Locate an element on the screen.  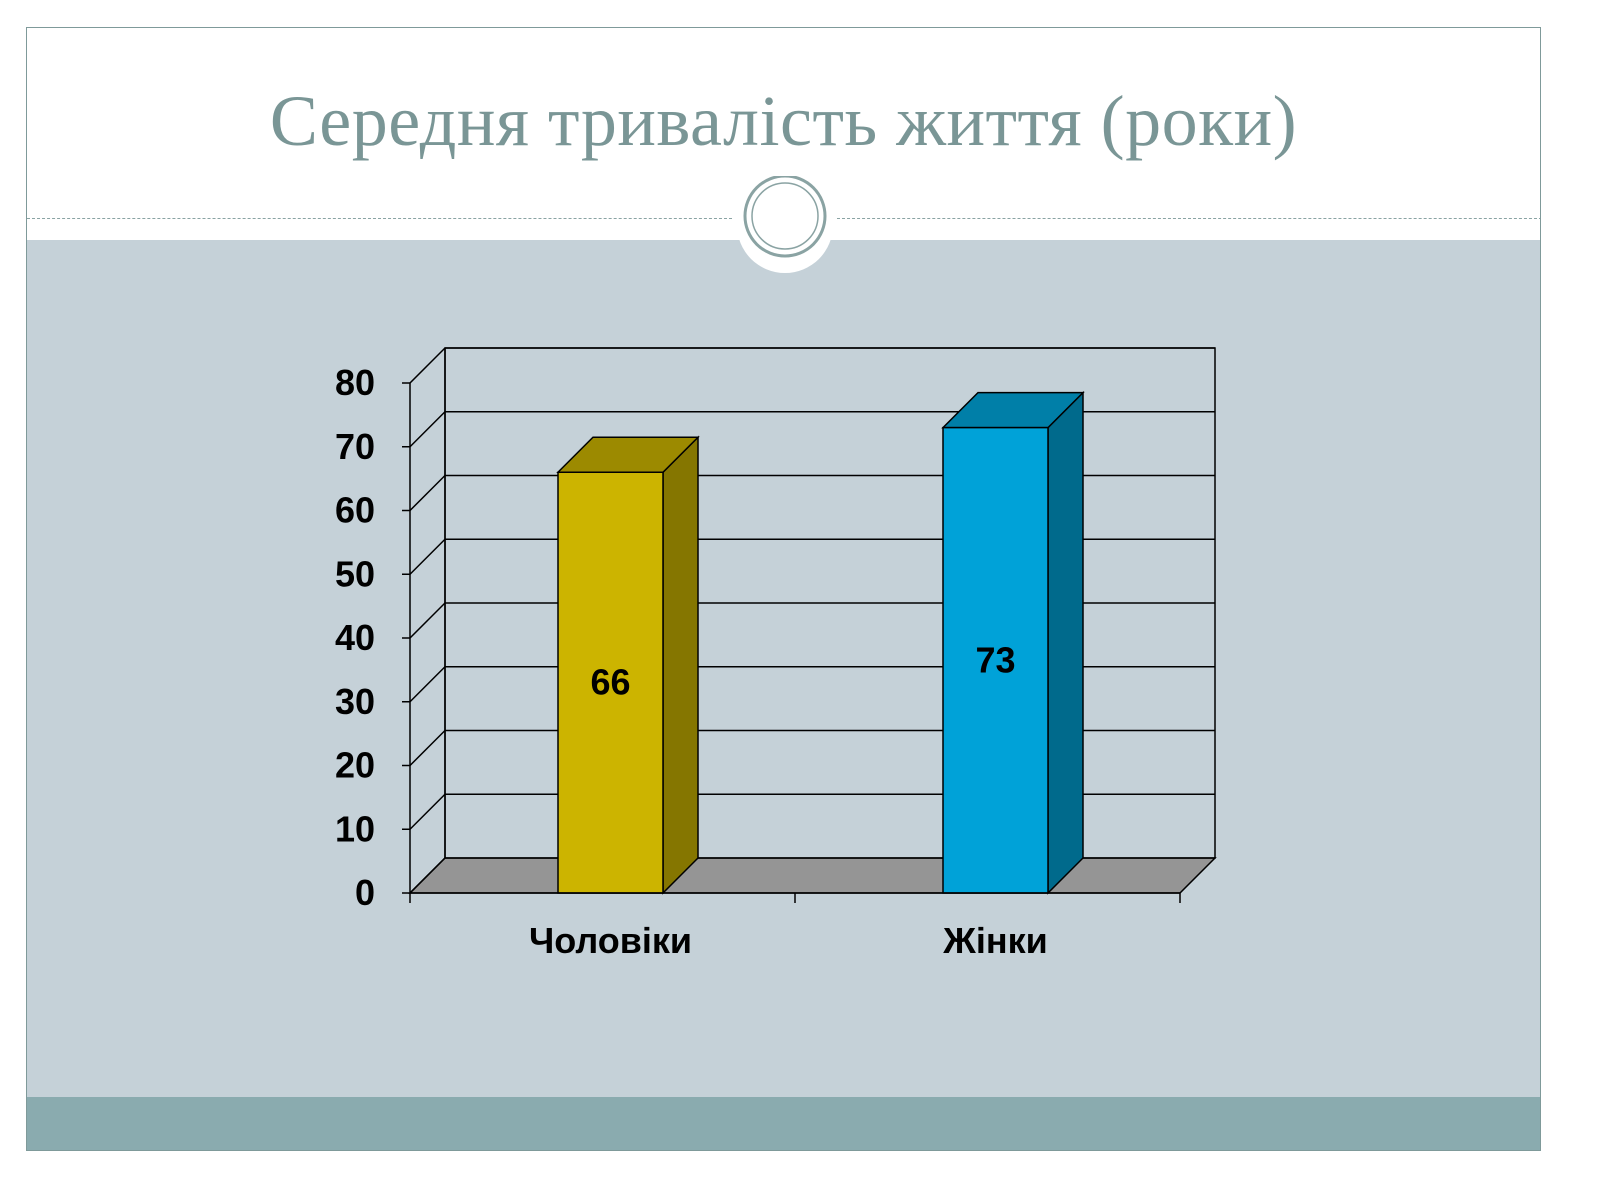
y-tick-label: 50 is located at coordinates (355, 573).